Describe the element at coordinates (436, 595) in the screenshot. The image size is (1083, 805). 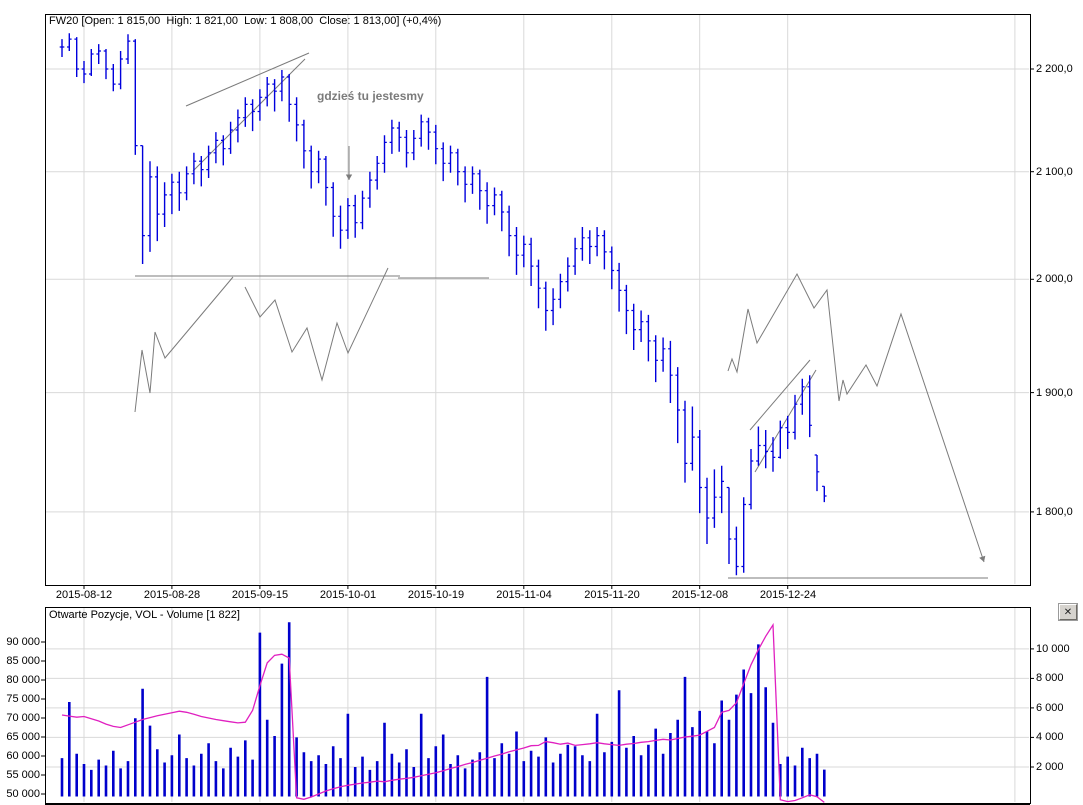
I see `date-axis-label: 2015-10-19` at that location.